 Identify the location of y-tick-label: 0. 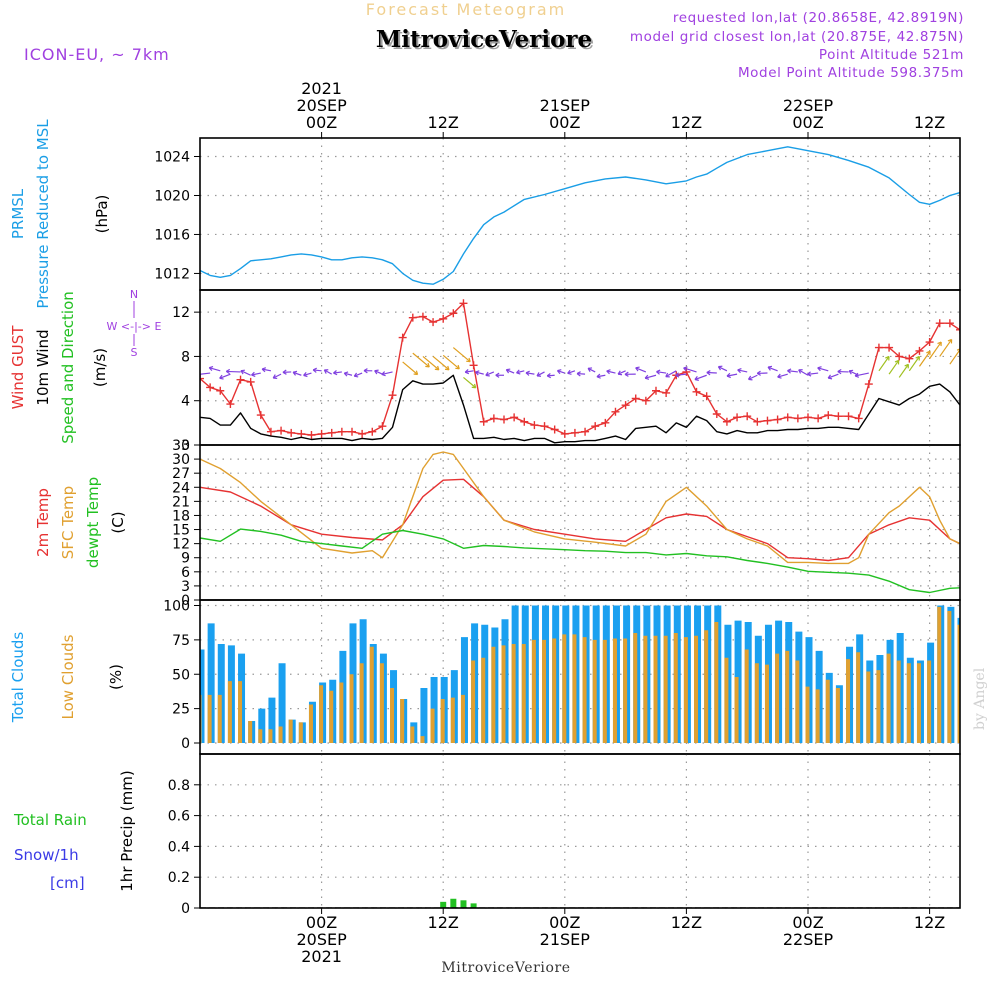
(185, 909).